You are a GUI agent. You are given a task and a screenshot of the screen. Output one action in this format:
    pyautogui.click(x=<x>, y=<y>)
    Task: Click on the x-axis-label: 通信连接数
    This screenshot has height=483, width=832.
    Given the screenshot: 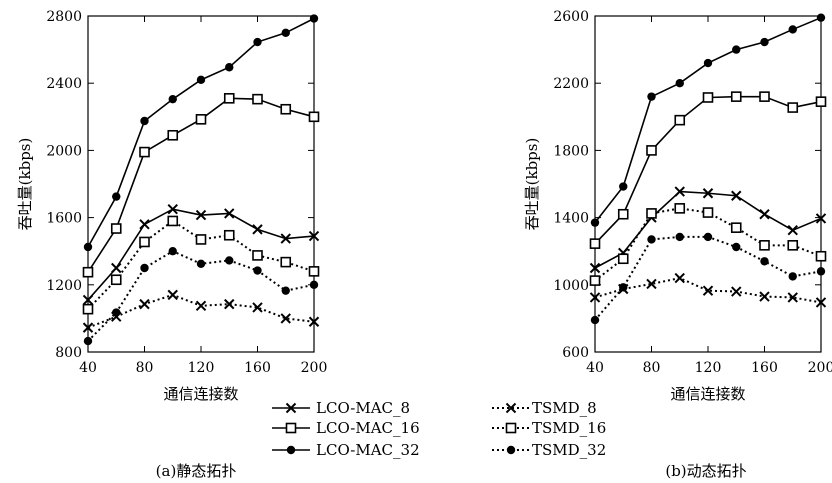 What is the action you would take?
    pyautogui.click(x=707, y=394)
    